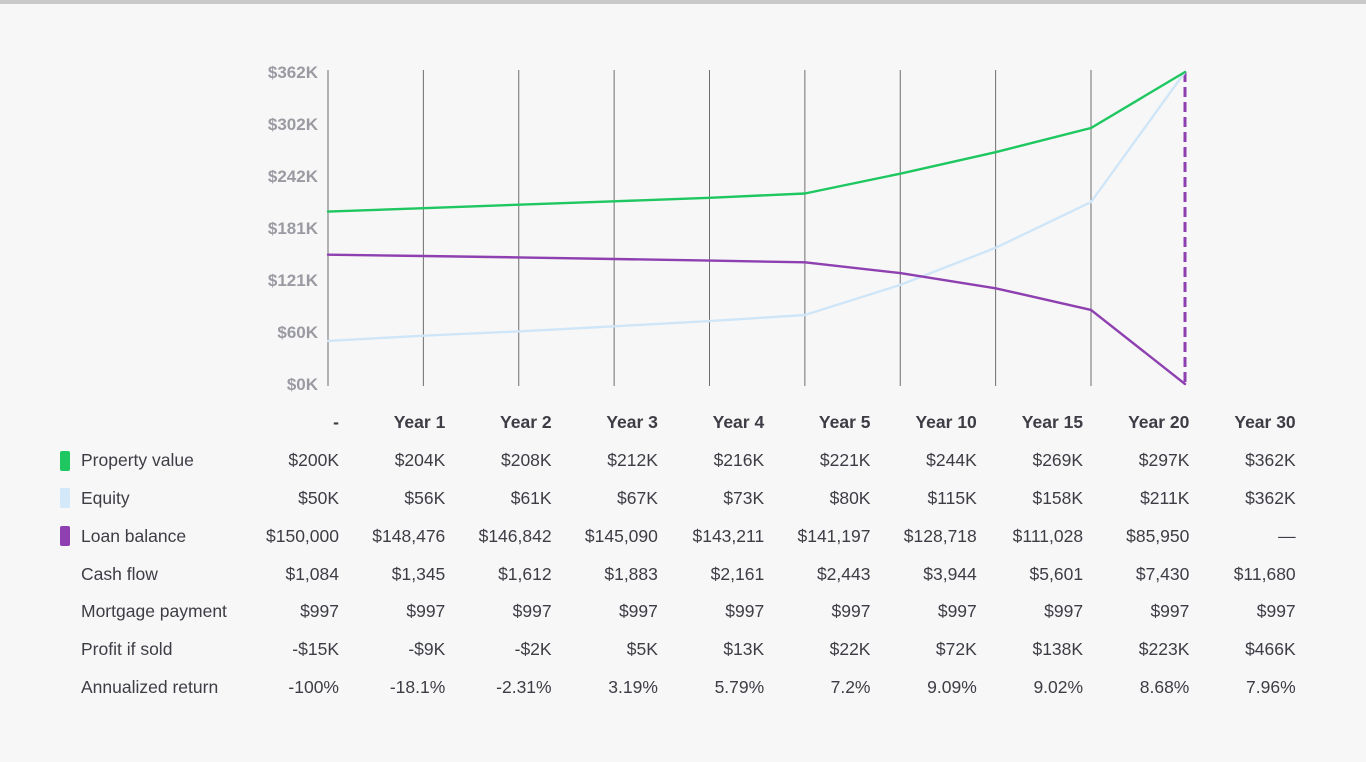 The image size is (1366, 762). Describe the element at coordinates (531, 497) in the screenshot. I see `table-cell: $61K` at that location.